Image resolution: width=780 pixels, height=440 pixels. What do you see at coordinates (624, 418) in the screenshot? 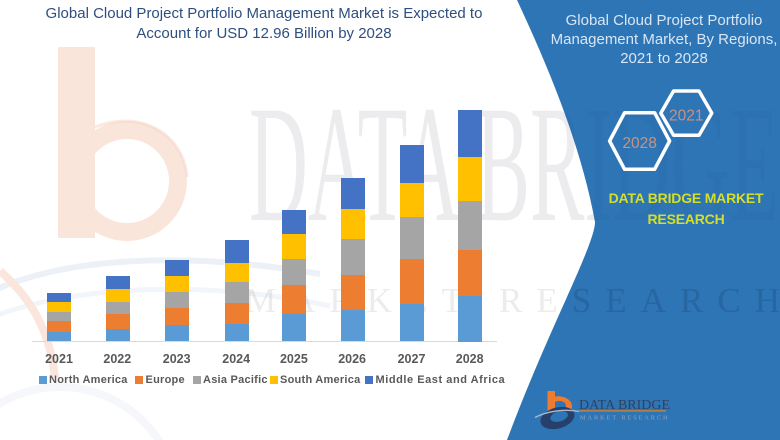
I see `svg-text: MARKET RESEARCH` at bounding box center [624, 418].